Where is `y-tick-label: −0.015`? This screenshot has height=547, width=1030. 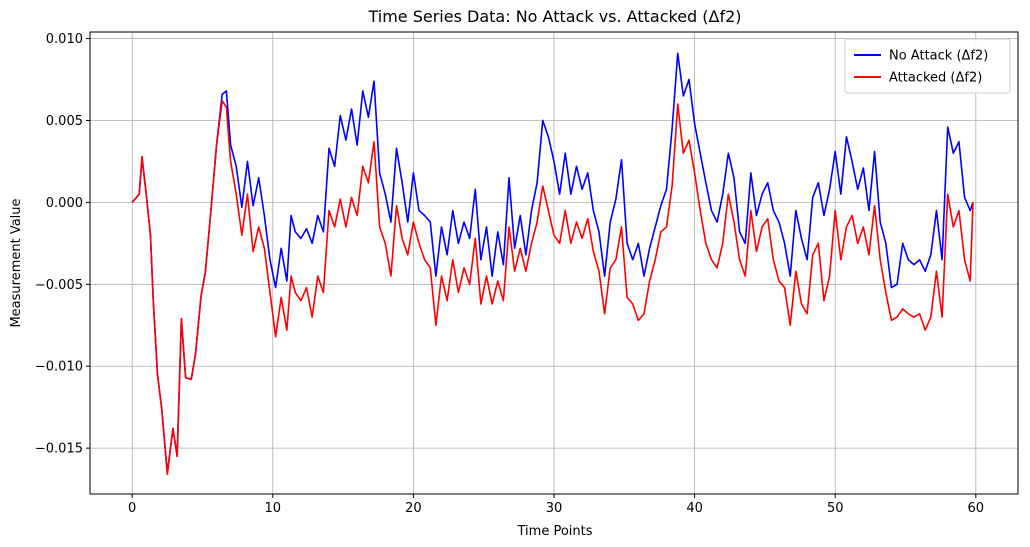
y-tick-label: −0.015 is located at coordinates (59, 449).